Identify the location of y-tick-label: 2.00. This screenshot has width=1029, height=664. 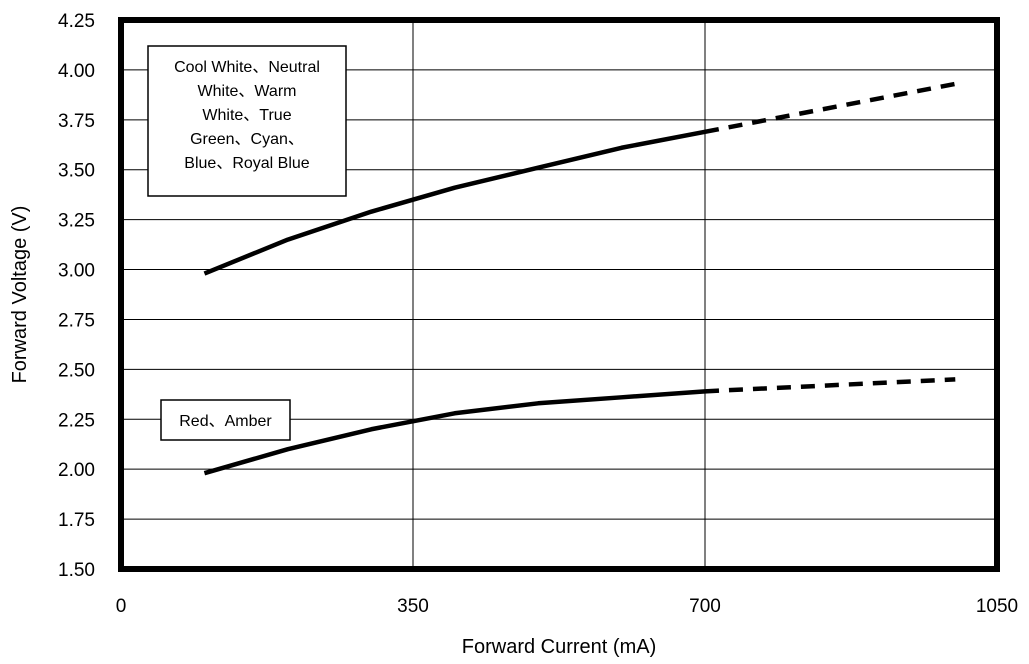
(76, 470).